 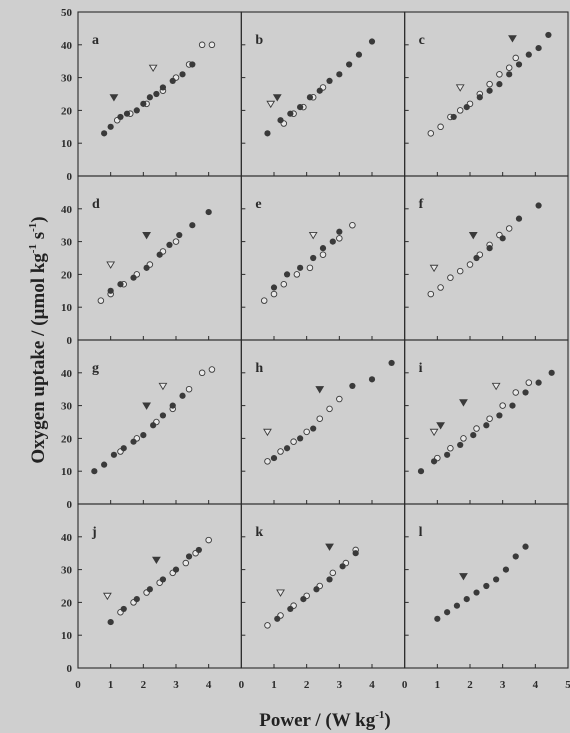 What do you see at coordinates (340, 685) in the screenshot?
I see `x-tick-label: 3` at bounding box center [340, 685].